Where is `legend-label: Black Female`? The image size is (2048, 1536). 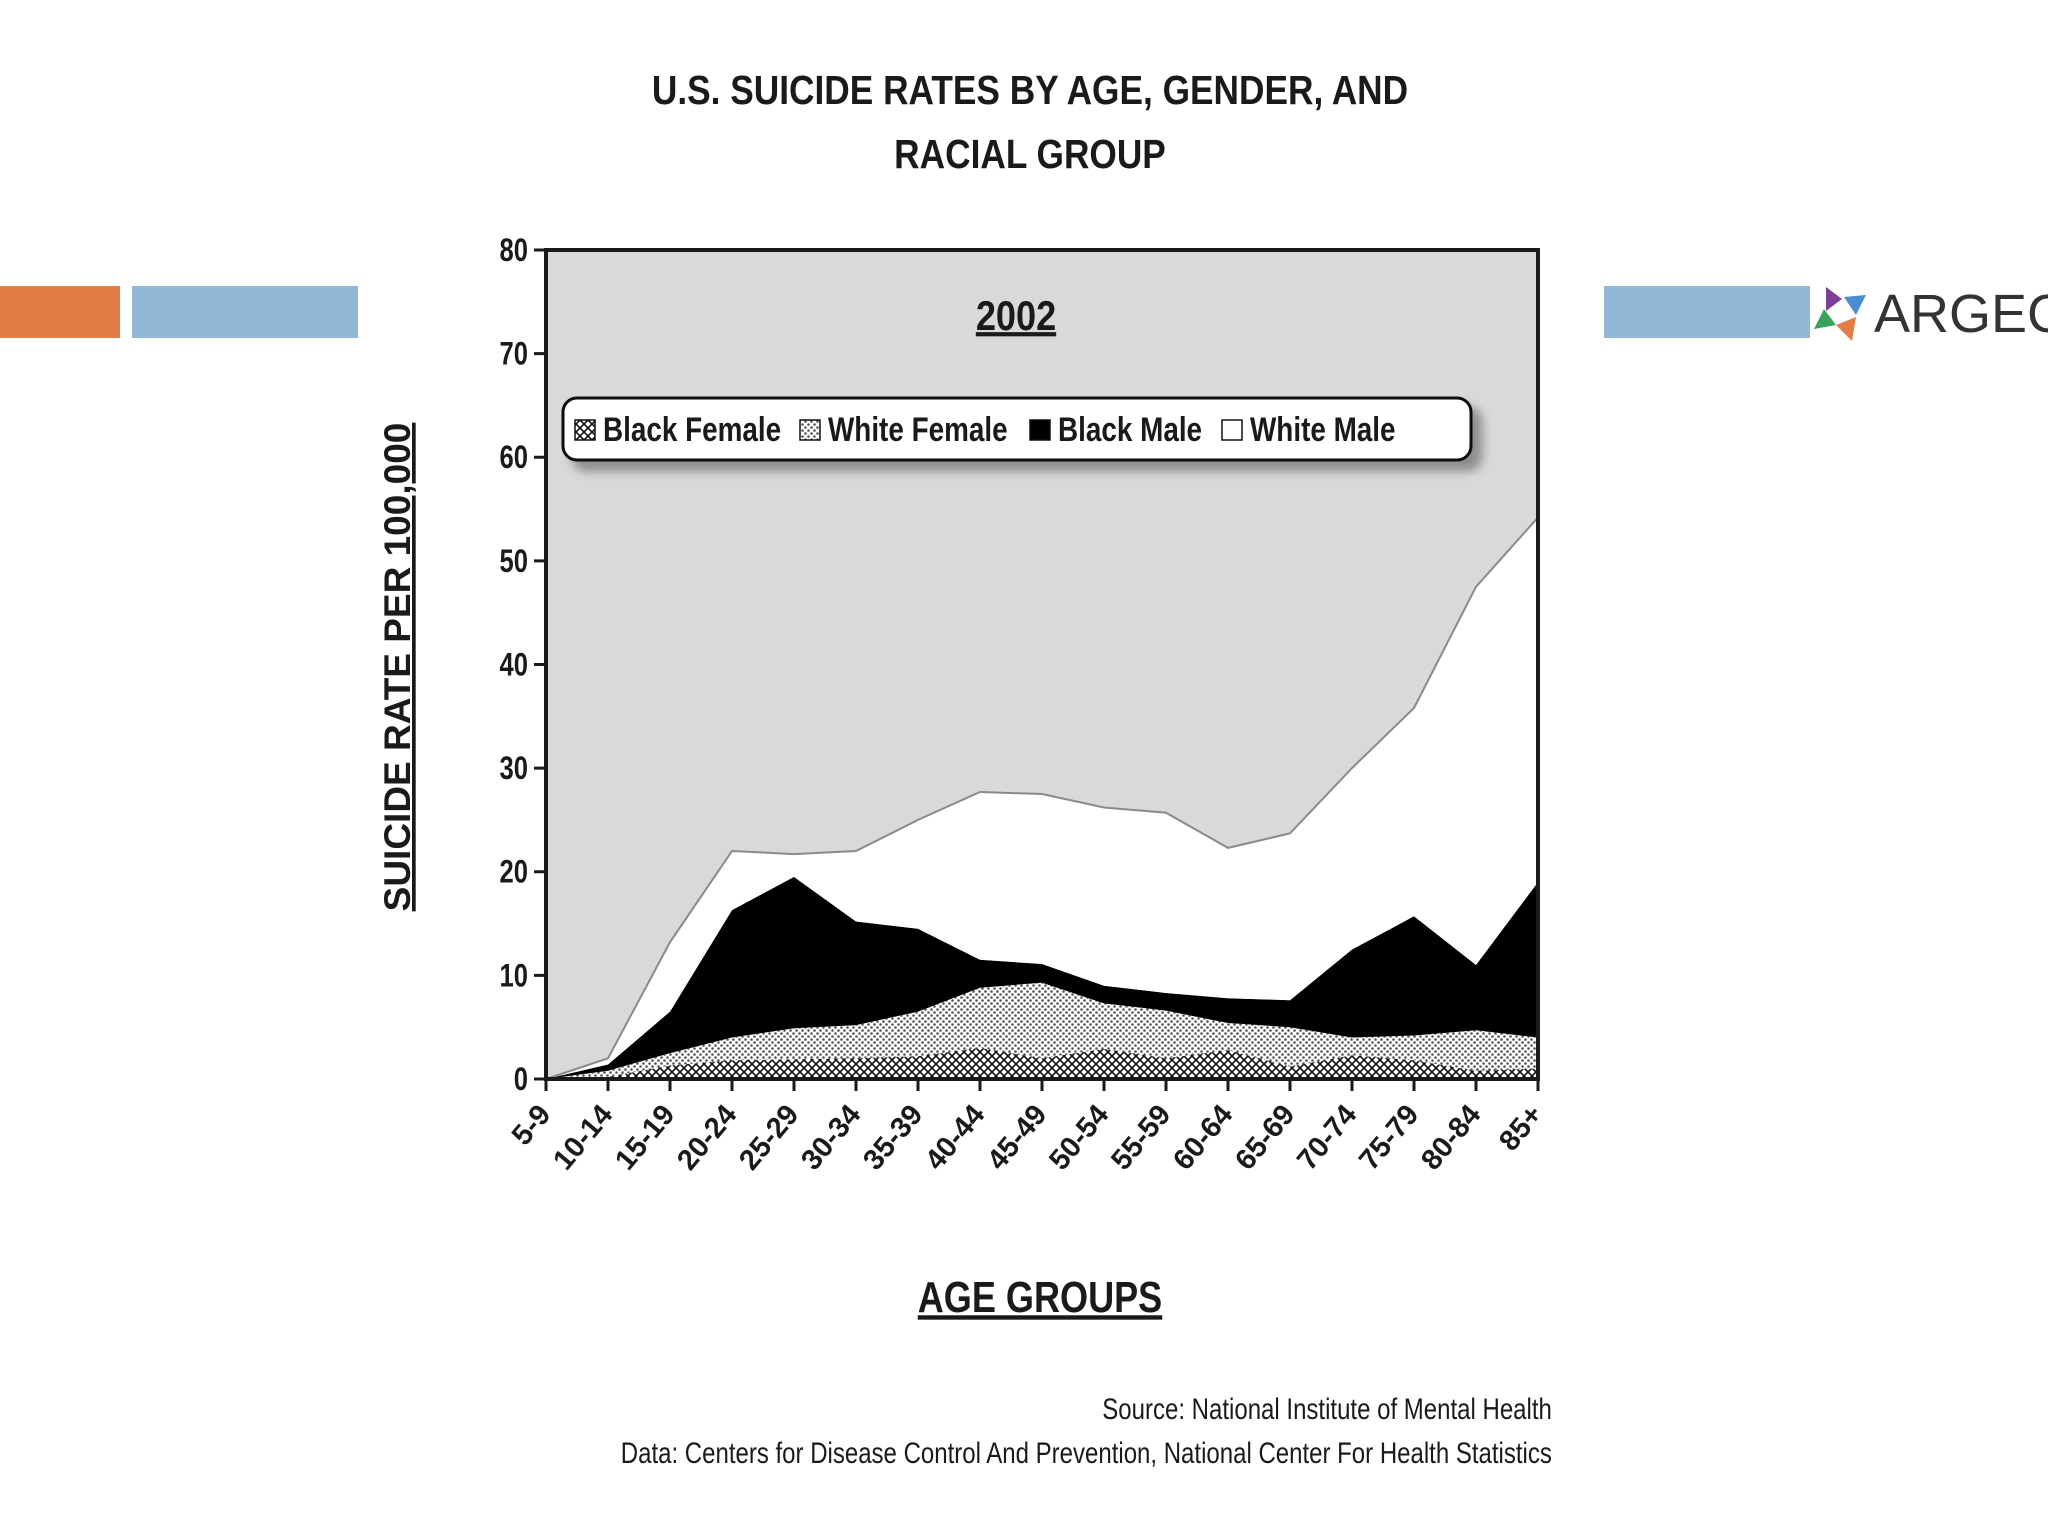
legend-label: Black Female is located at coordinates (692, 429).